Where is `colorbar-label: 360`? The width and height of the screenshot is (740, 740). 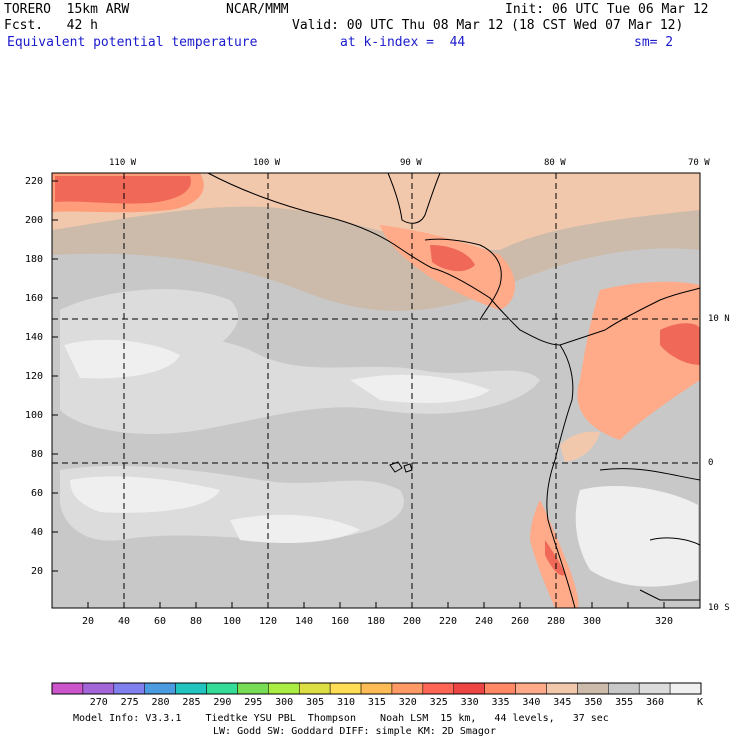
colorbar-label: 360 is located at coordinates (655, 702).